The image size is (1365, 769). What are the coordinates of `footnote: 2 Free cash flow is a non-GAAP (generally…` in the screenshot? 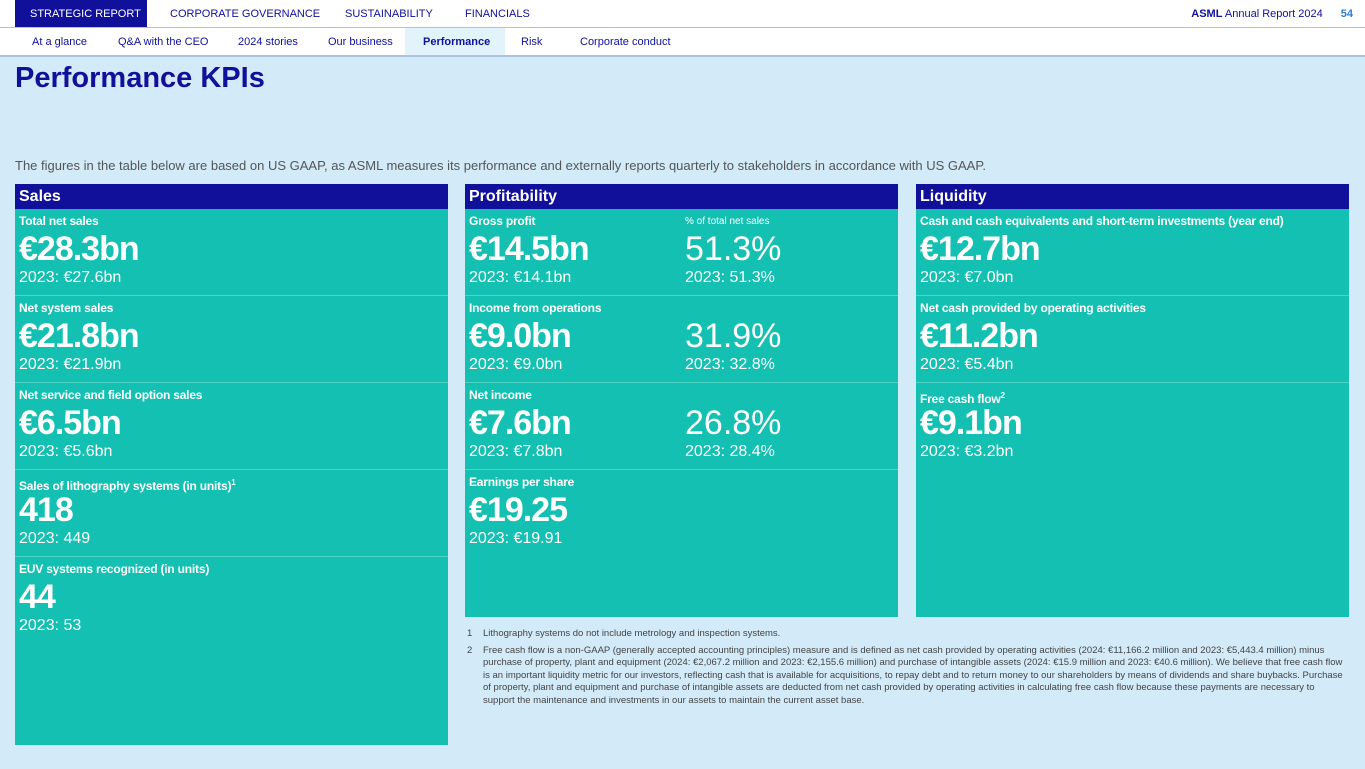 It's located at (907, 676).